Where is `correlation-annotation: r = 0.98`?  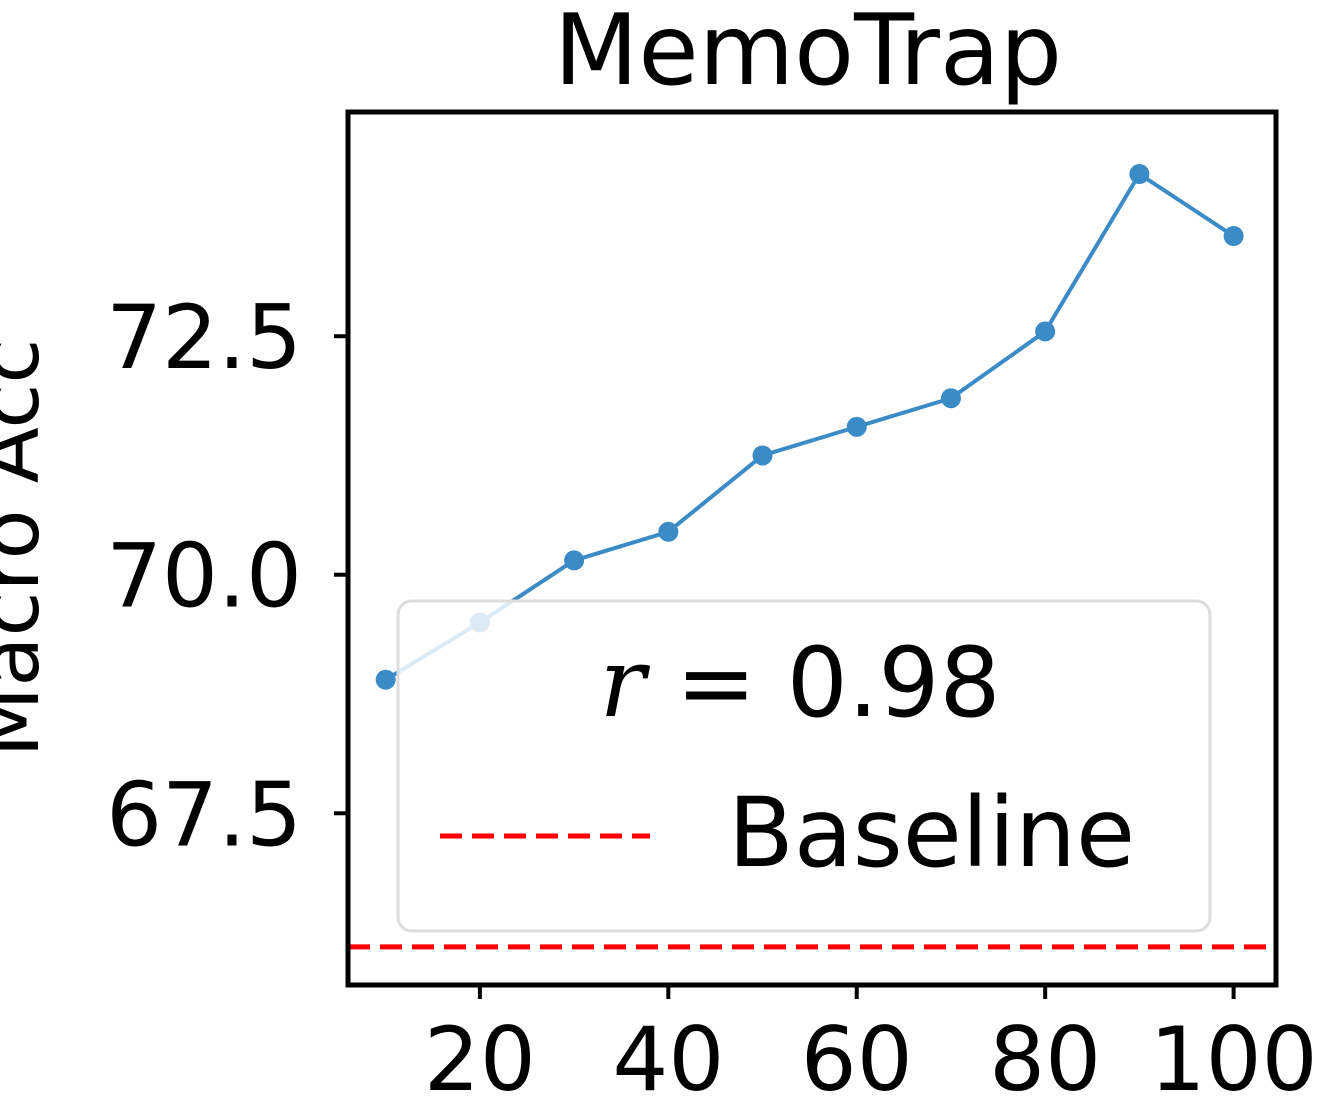
correlation-annotation: r = 0.98 is located at coordinates (799, 683).